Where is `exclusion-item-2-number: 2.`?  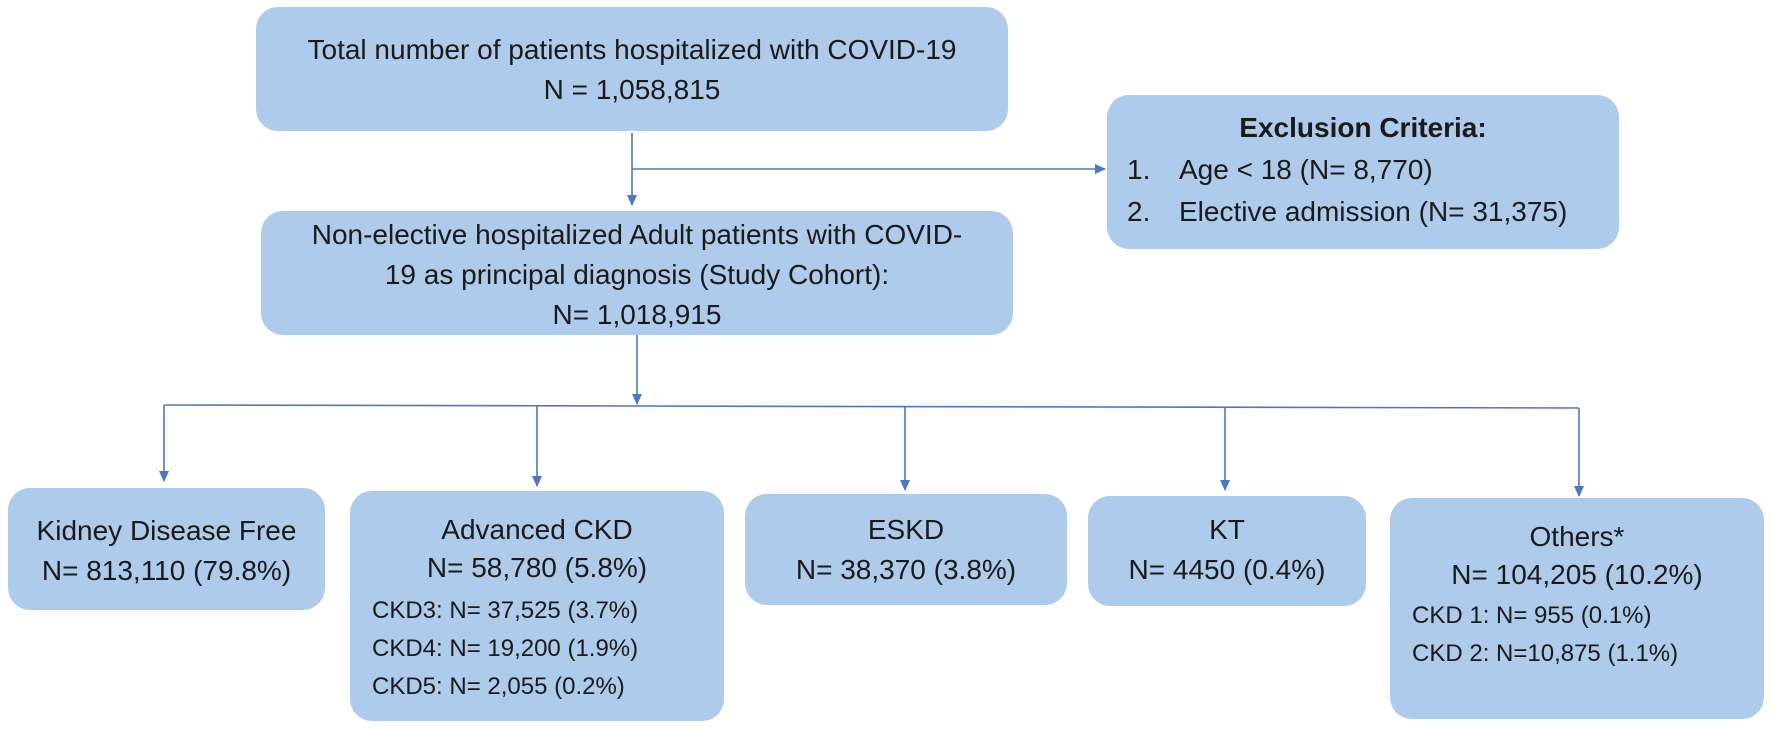 exclusion-item-2-number: 2. is located at coordinates (1139, 211).